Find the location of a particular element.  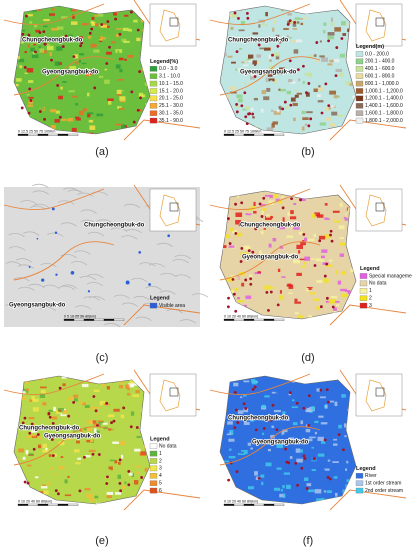

legend-label: 1,800.1 - 2,000.0 is located at coordinates (384, 121).